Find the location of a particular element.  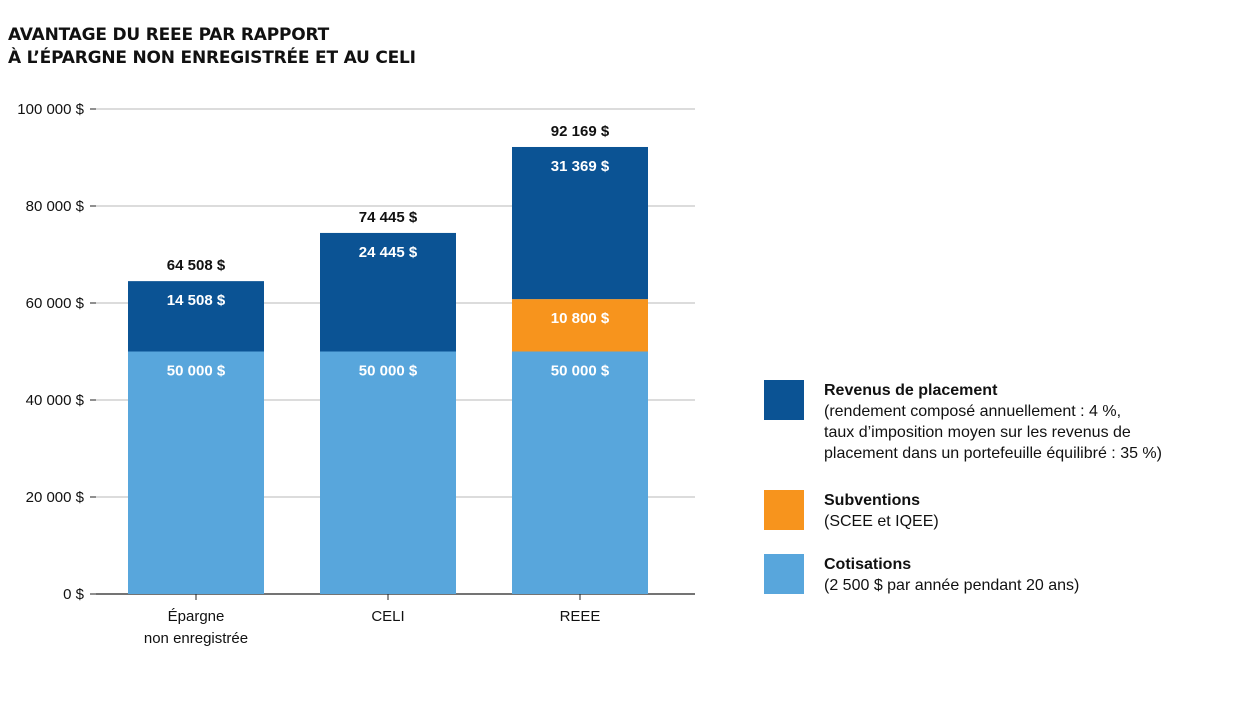

y-tick-label: 0 $ is located at coordinates (74, 594).